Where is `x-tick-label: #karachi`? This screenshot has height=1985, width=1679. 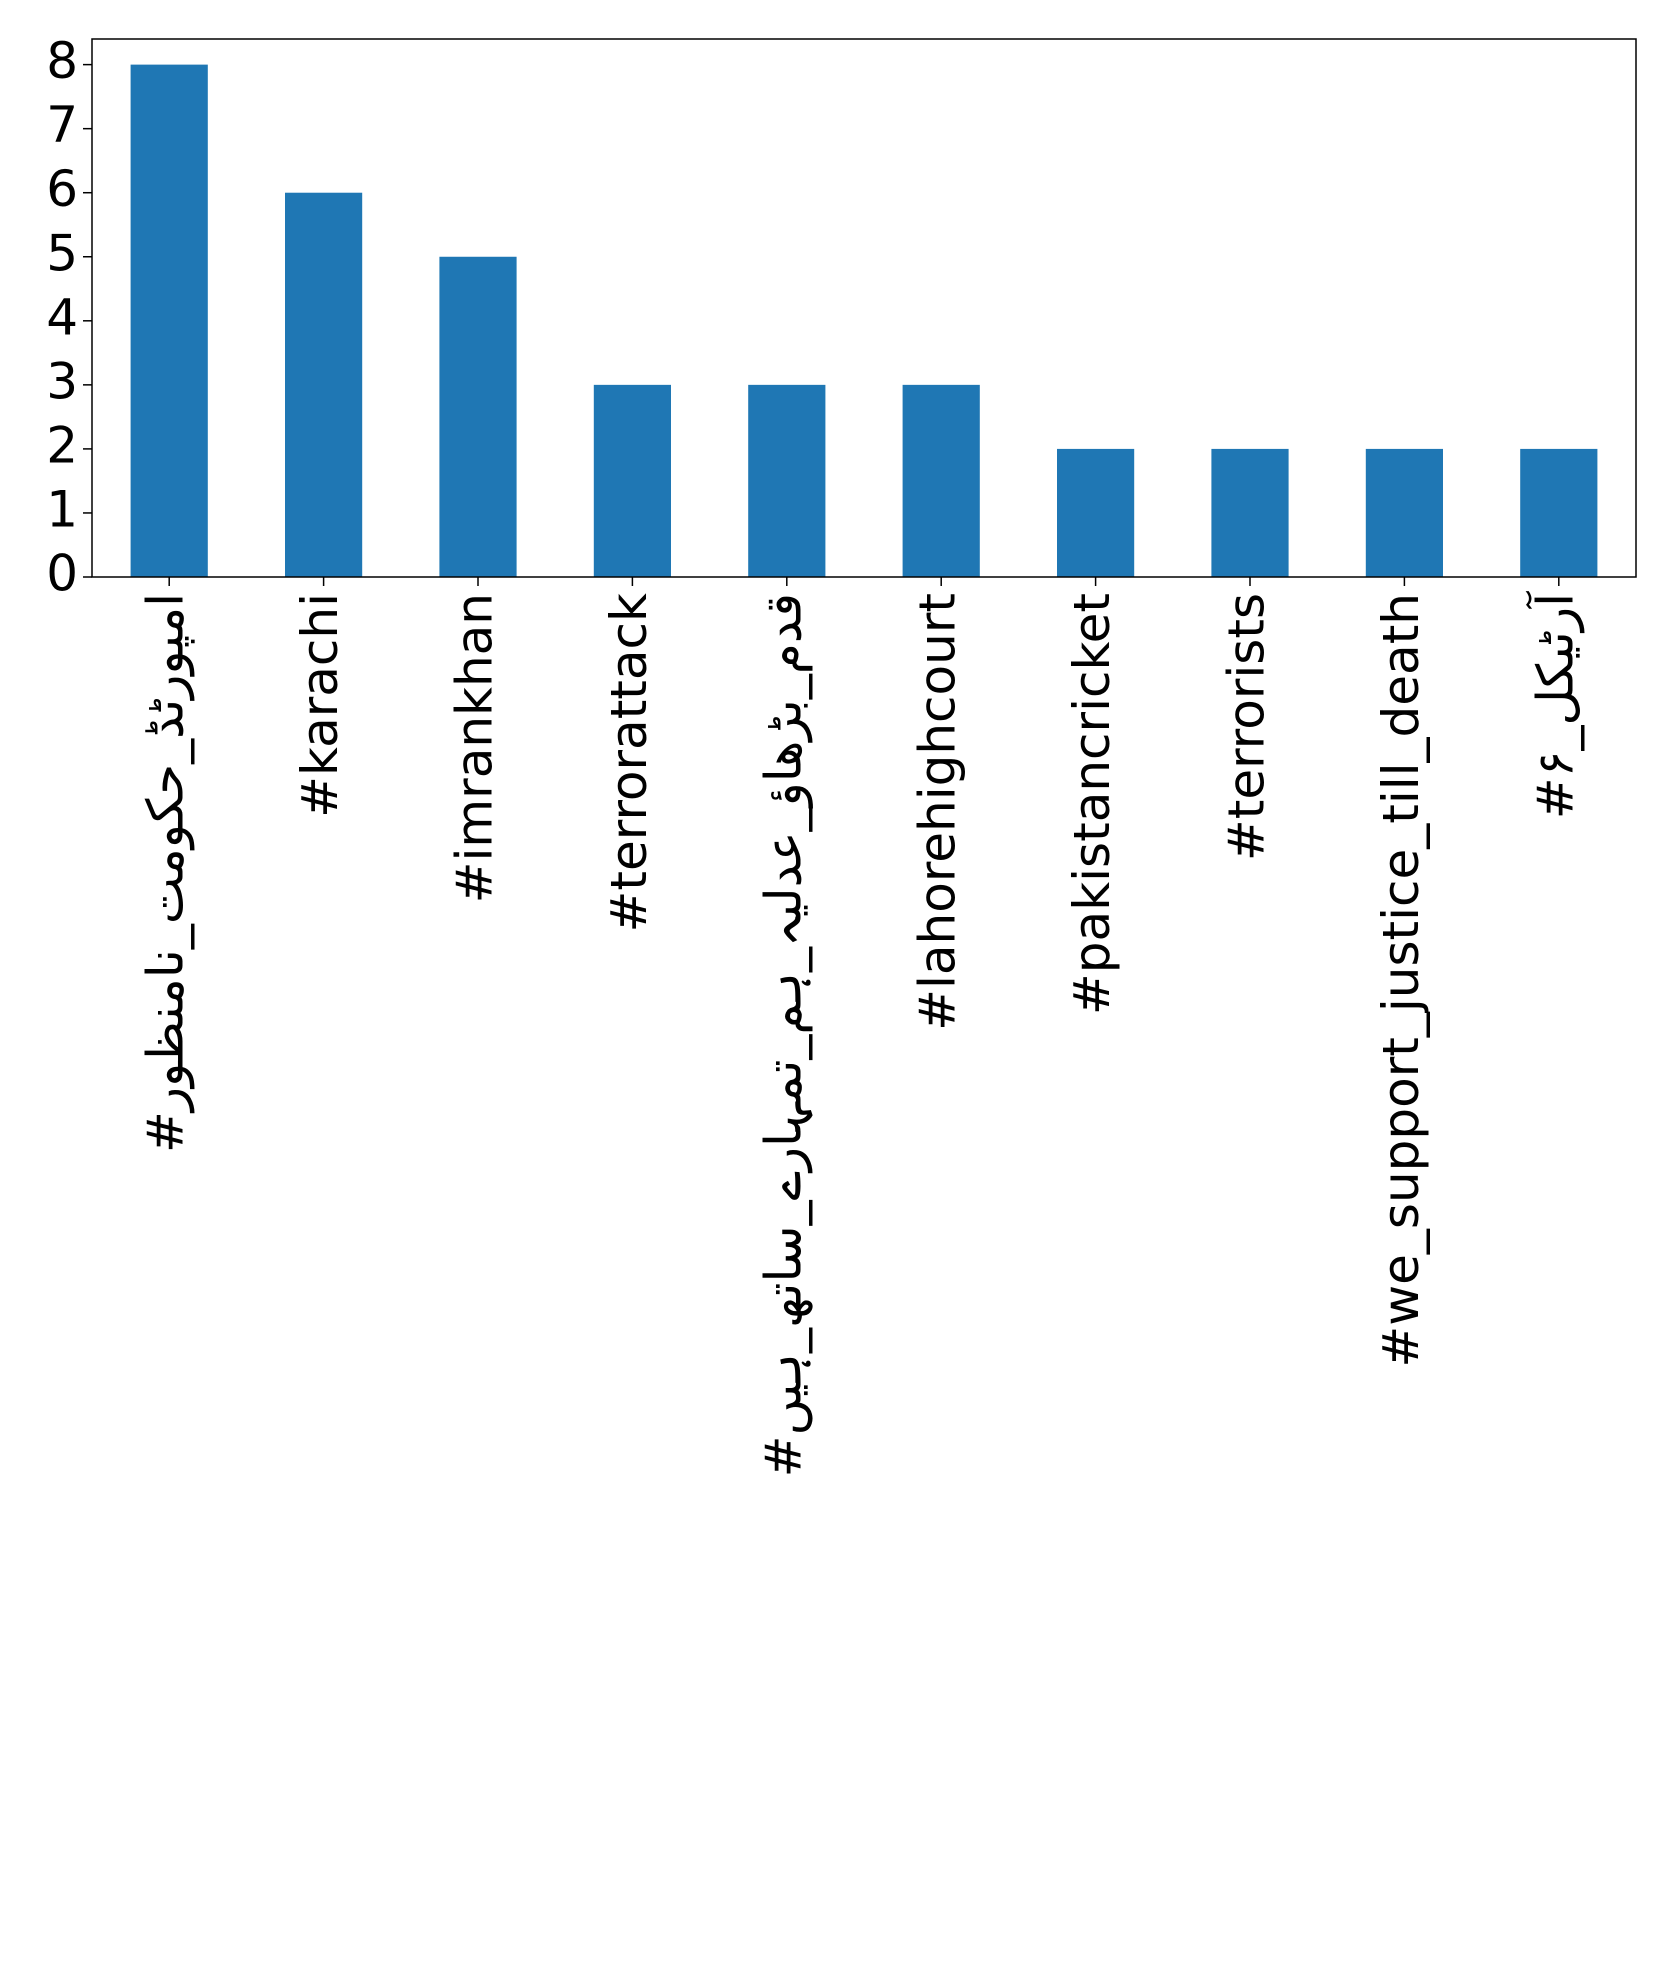 x-tick-label: #karachi is located at coordinates (320, 705).